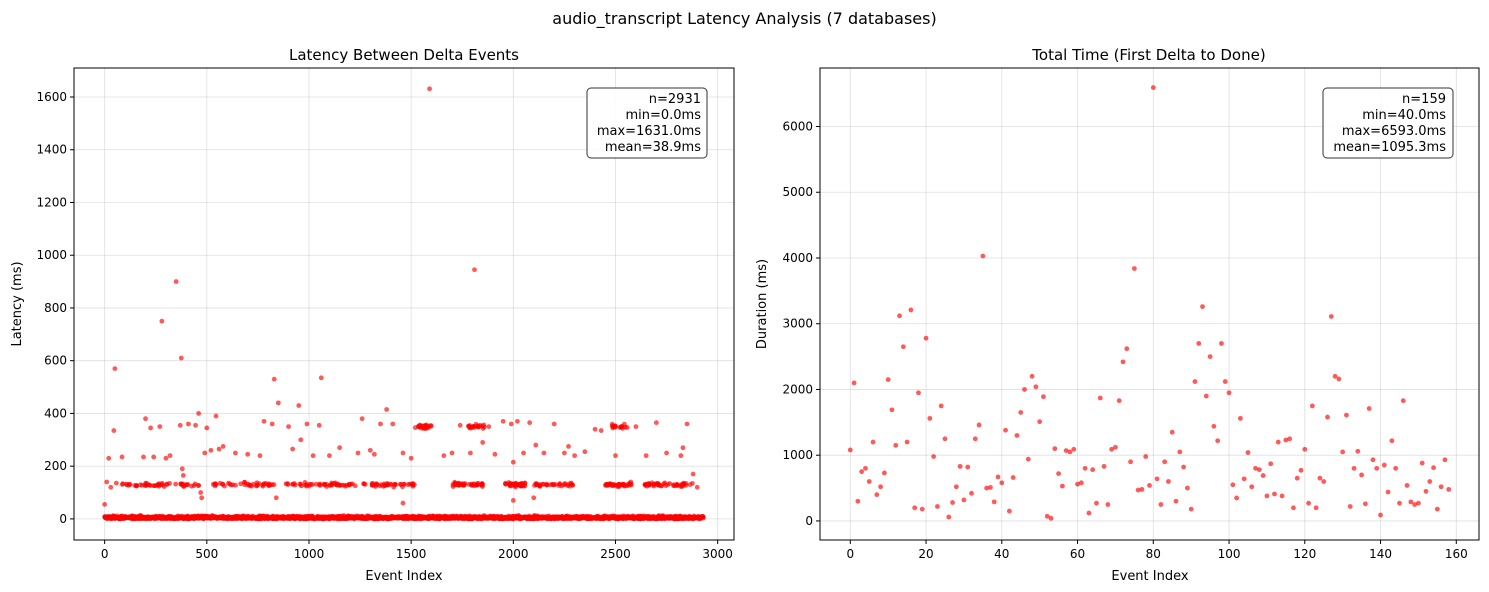 The height and width of the screenshot is (592, 1489). I want to click on left-plot-title: Latency Between Delta Events, so click(404, 55).